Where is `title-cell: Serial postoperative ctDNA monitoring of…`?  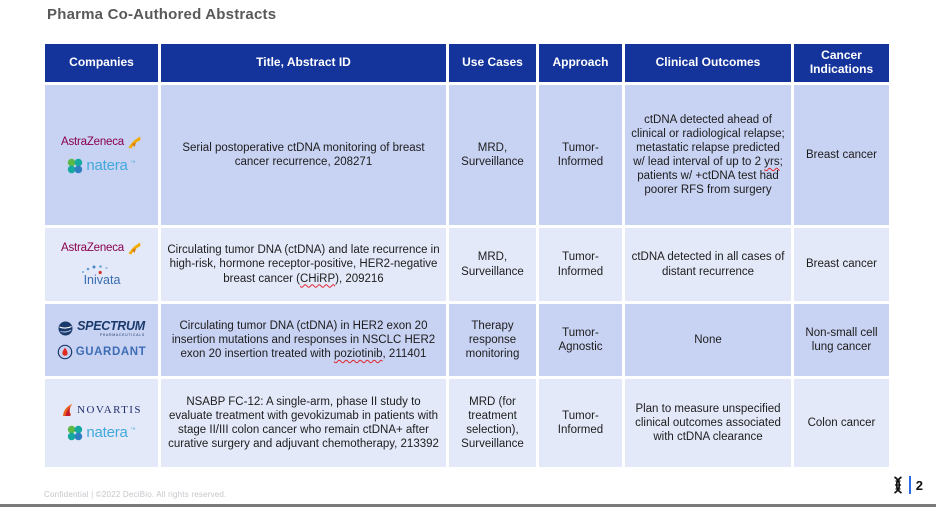 title-cell: Serial postoperative ctDNA monitoring of… is located at coordinates (303, 155).